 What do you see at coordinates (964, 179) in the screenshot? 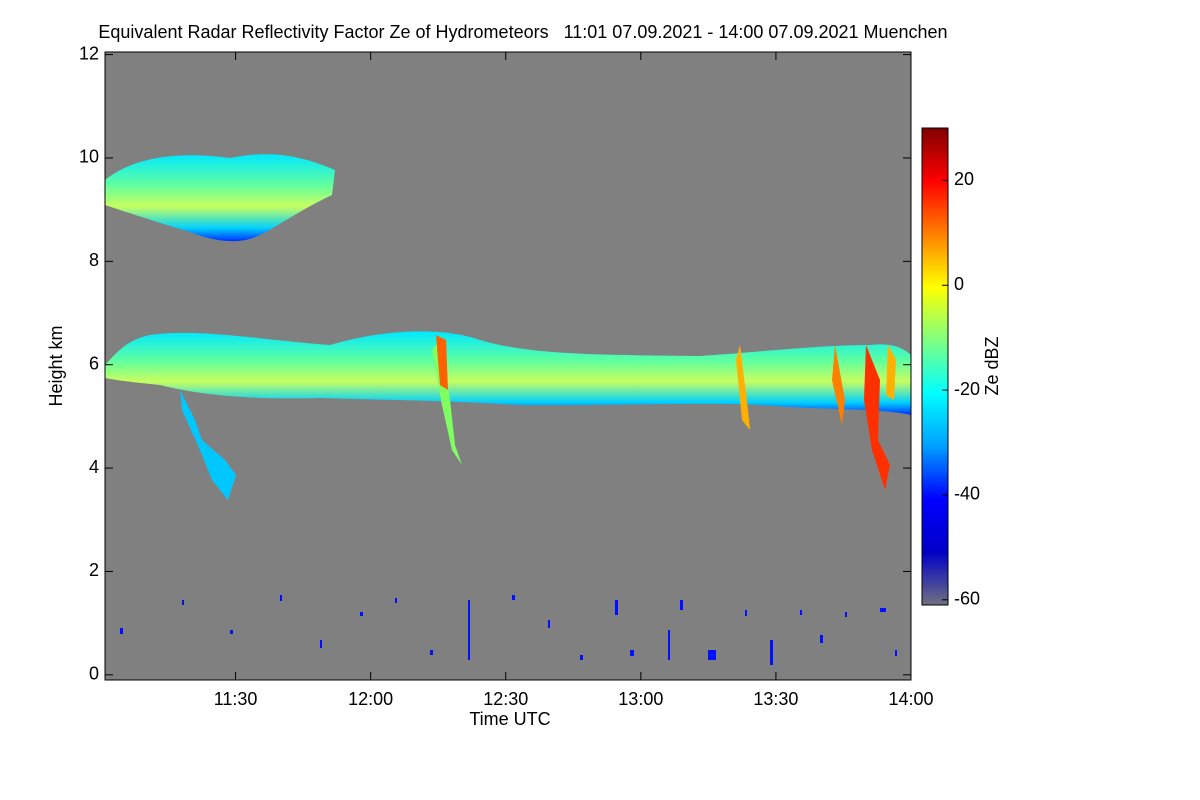
I see `colorbar-tick-label: 20` at bounding box center [964, 179].